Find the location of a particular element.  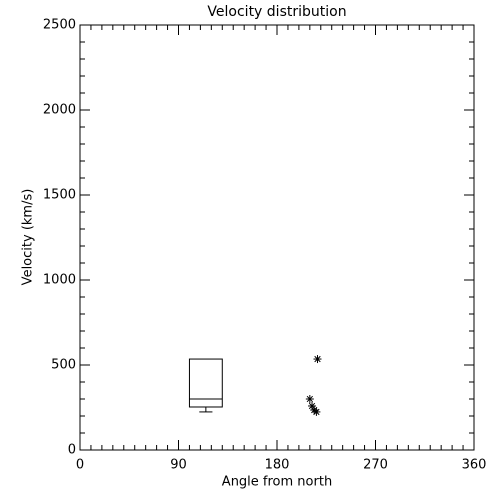

x-axis-label: Angle from north is located at coordinates (277, 482).